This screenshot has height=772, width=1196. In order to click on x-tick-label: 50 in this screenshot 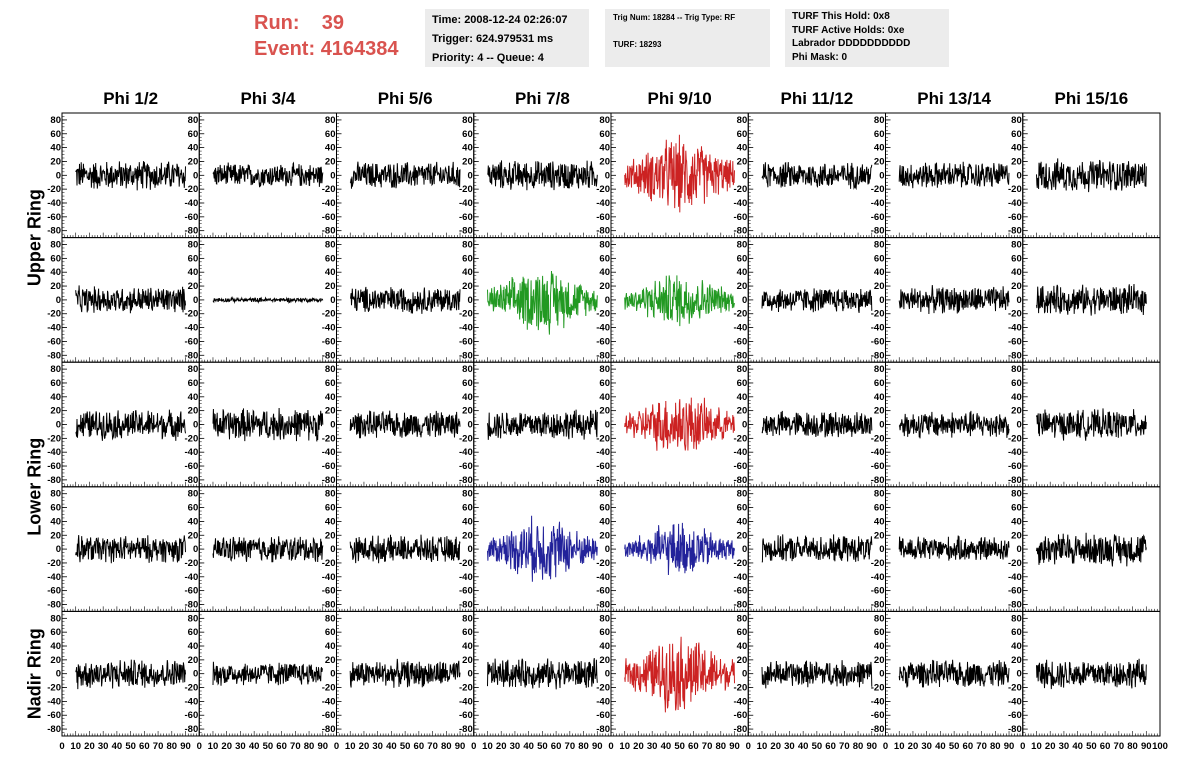, I will do `click(817, 746)`.